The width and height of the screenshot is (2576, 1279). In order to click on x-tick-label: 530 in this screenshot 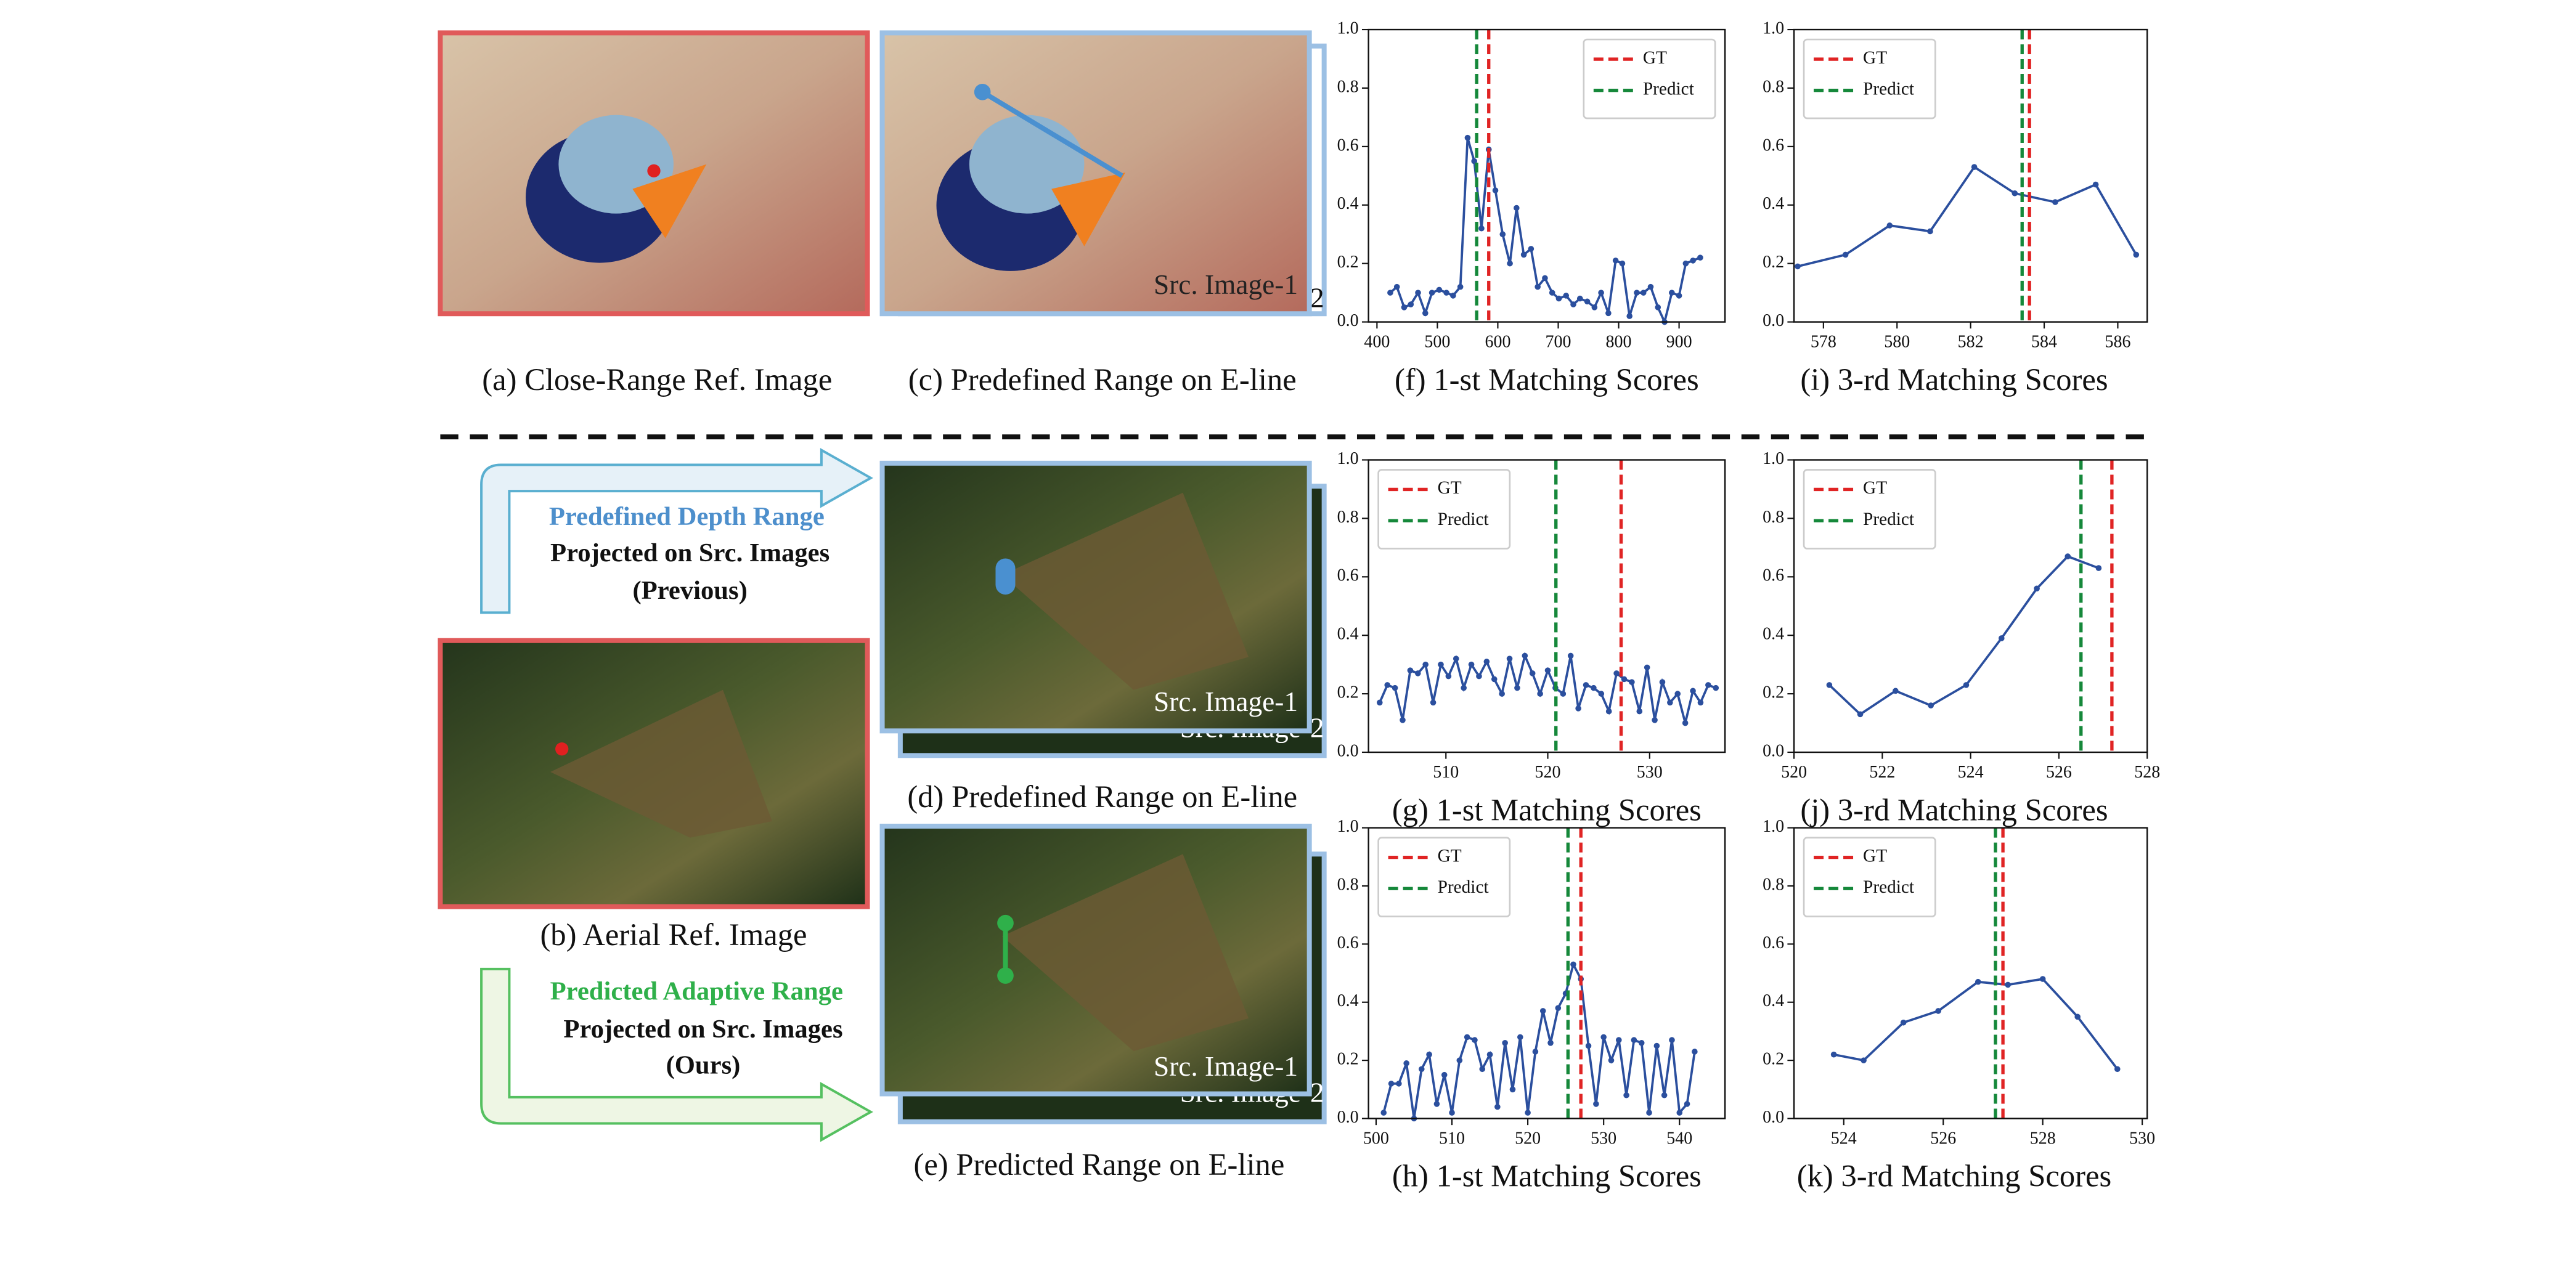, I will do `click(2142, 1138)`.